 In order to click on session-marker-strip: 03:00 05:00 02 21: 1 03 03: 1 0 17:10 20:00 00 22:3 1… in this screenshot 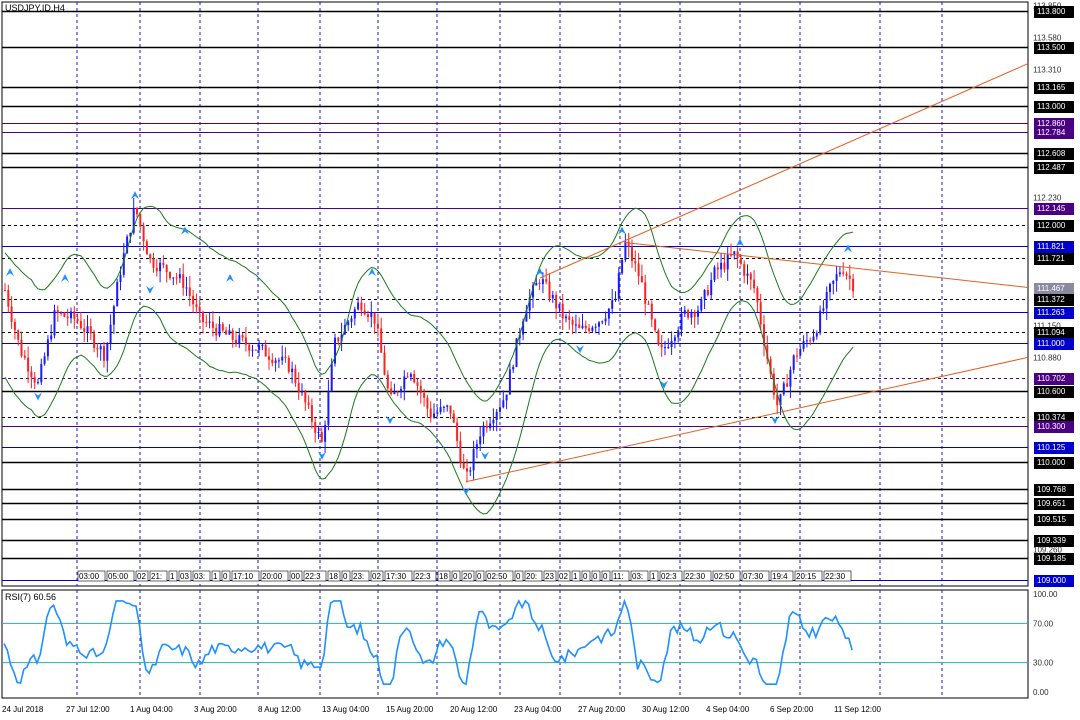, I will do `click(464, 576)`.